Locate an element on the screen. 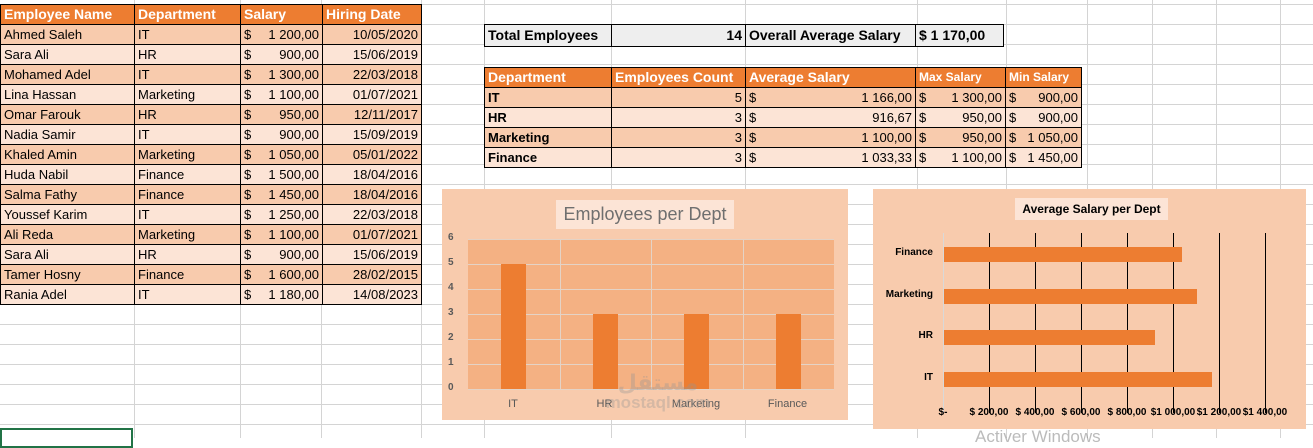  selected-cell is located at coordinates (66, 438).